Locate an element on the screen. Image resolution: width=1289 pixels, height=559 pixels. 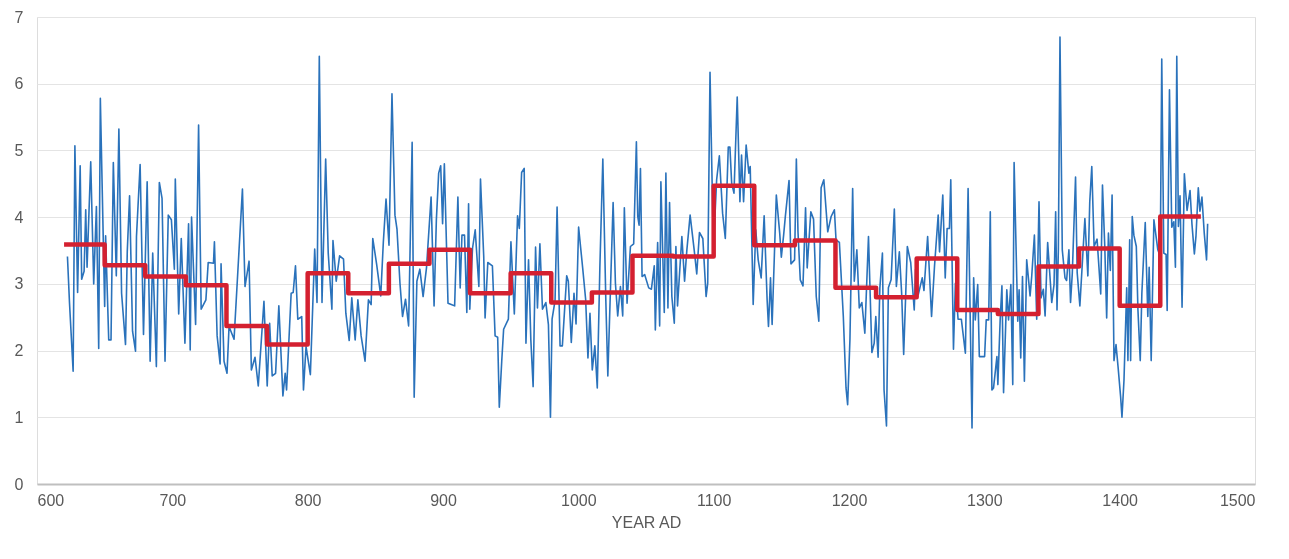
y-tick-label: 5 is located at coordinates (19, 150).